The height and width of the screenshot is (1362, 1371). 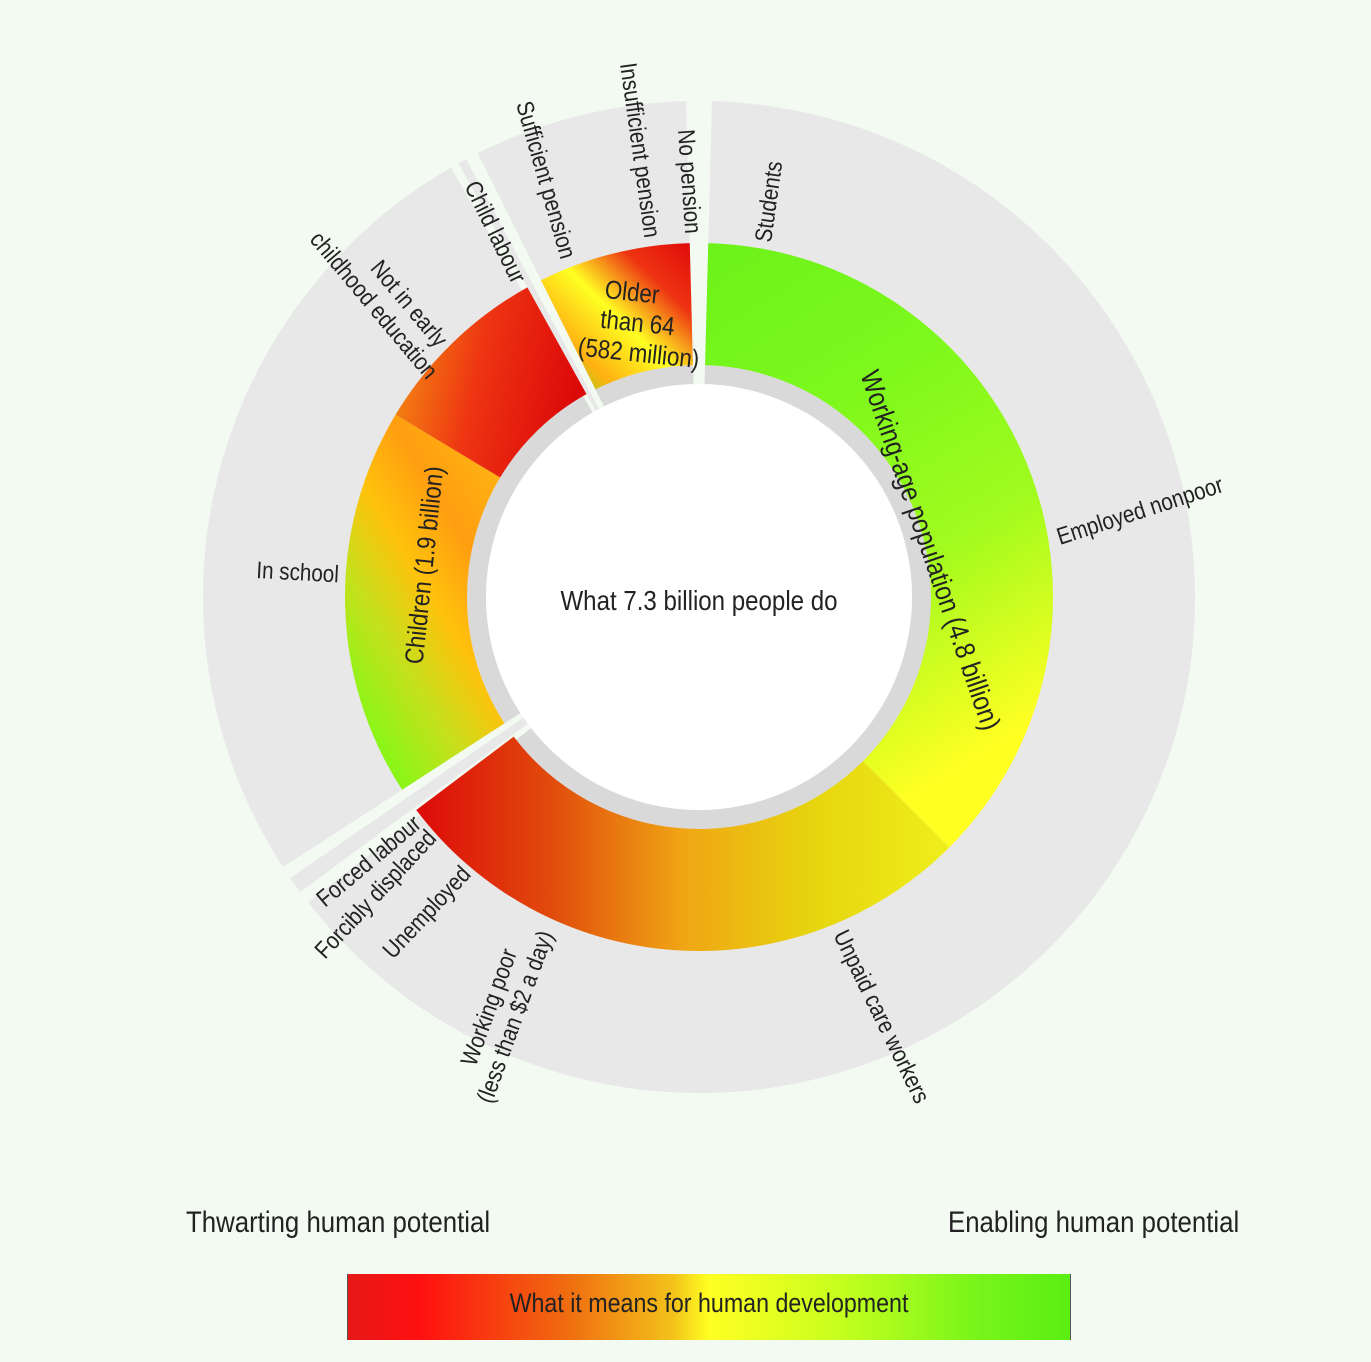 I want to click on center-disc, so click(x=699, y=597).